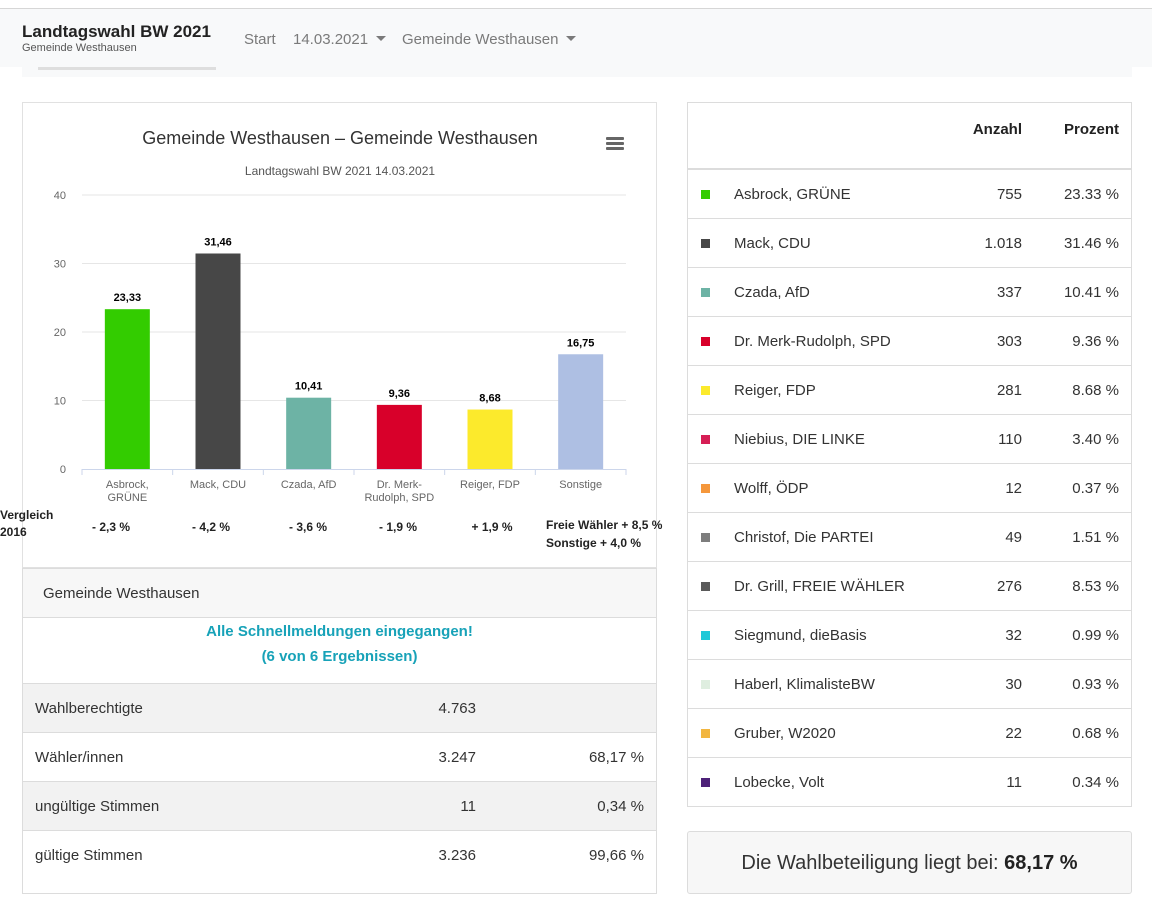 This screenshot has width=1152, height=899. I want to click on data-label: 16,75, so click(581, 343).